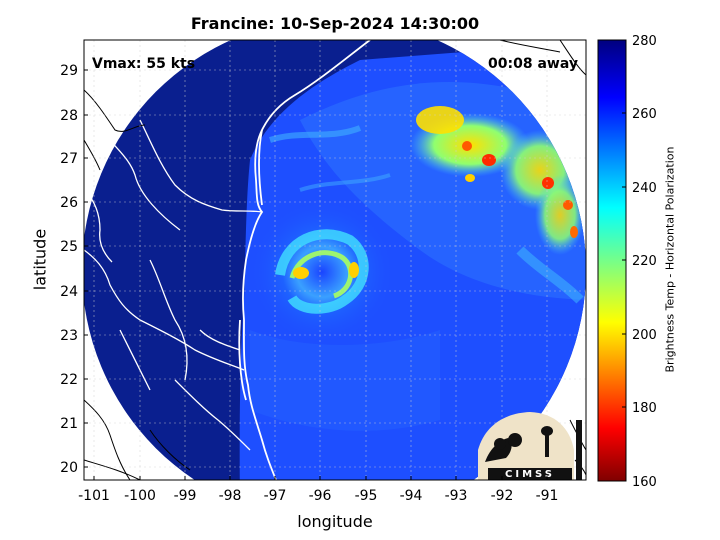  What do you see at coordinates (230, 496) in the screenshot?
I see `x-tick-label: -98` at bounding box center [230, 496].